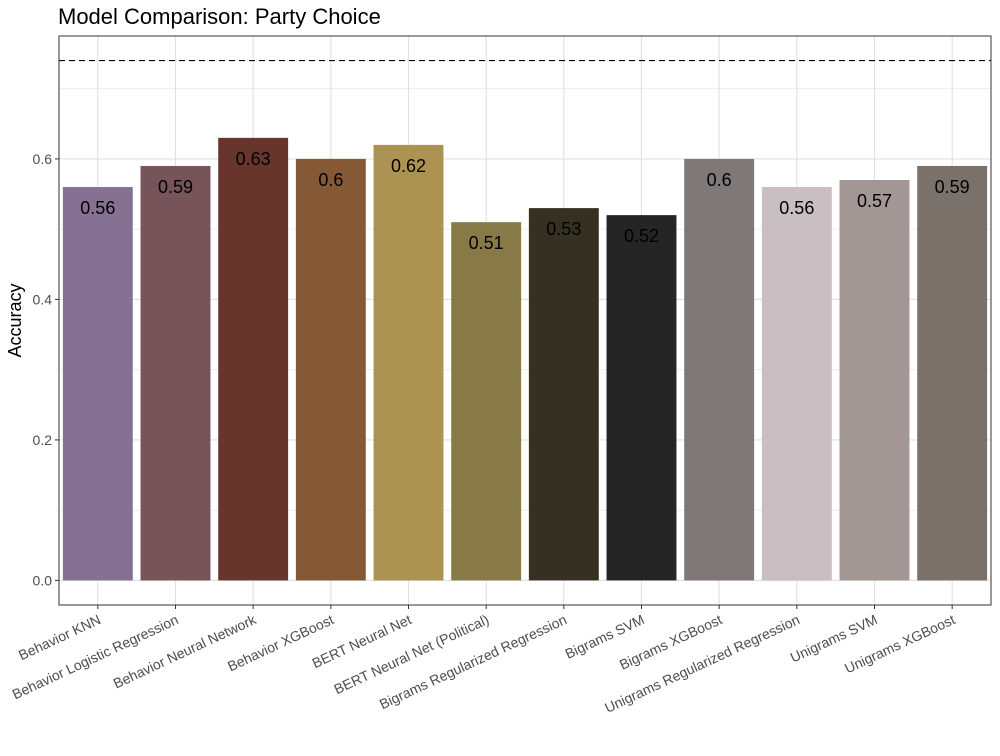 This screenshot has height=756, width=1000. Describe the element at coordinates (43, 440) in the screenshot. I see `y-tick-label: 0.2` at that location.